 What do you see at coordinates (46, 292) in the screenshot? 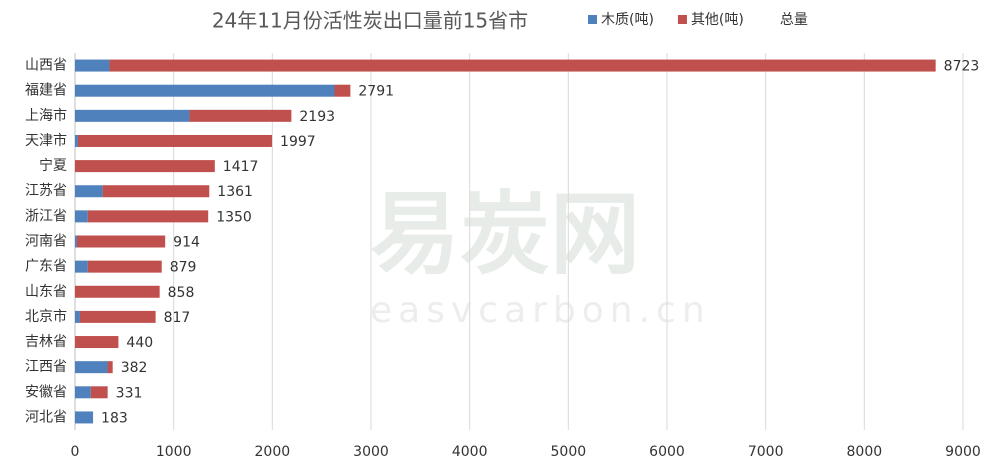
I see `y-tick-label: 山东省` at bounding box center [46, 292].